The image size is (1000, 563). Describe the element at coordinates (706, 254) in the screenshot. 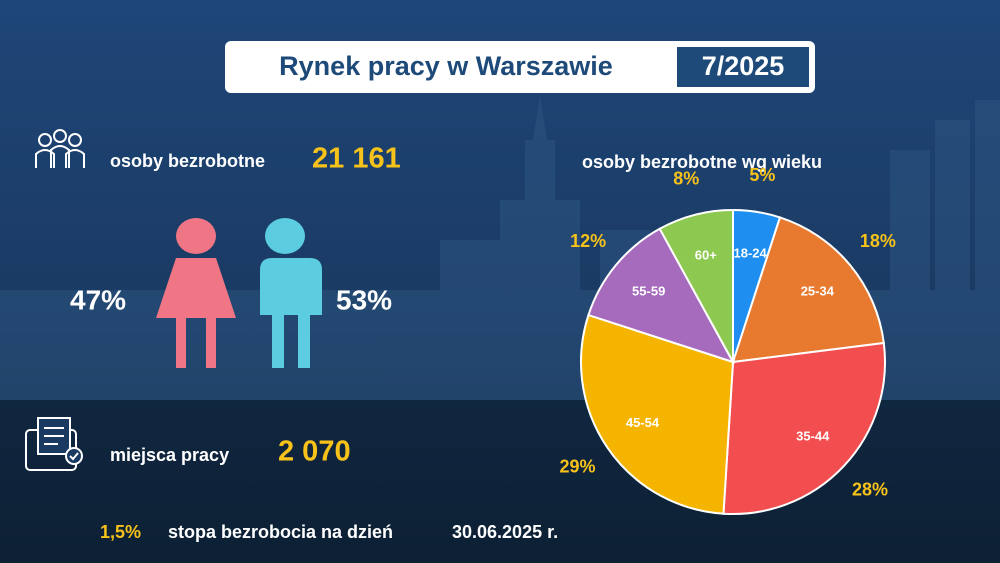

I see `slice-category: 60+` at that location.